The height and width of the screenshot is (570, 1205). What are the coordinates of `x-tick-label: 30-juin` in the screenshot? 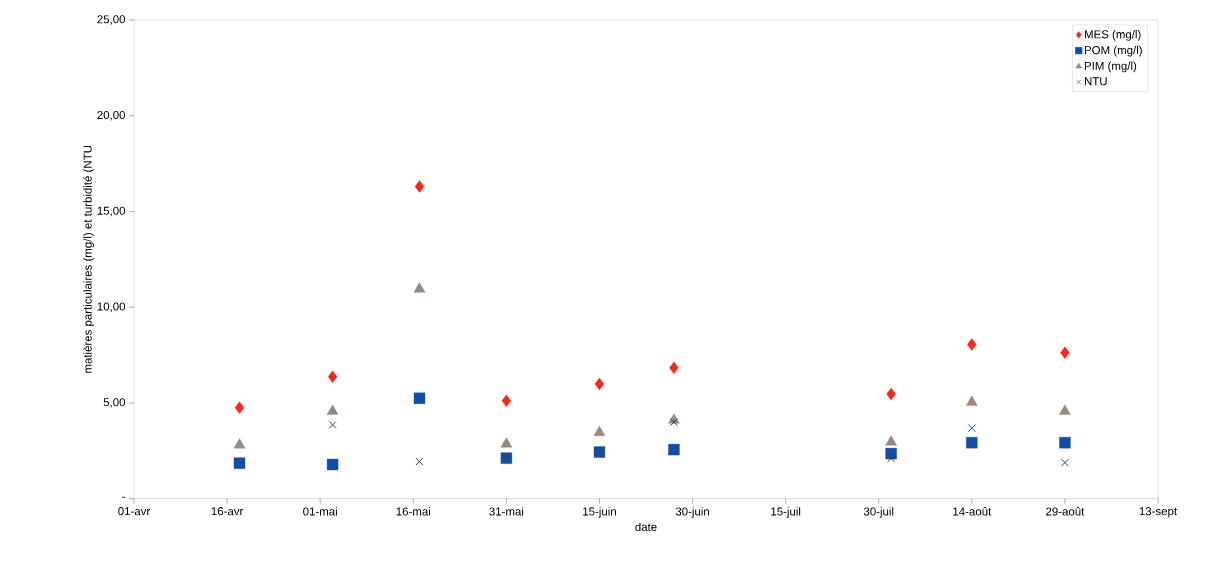 It's located at (692, 512).